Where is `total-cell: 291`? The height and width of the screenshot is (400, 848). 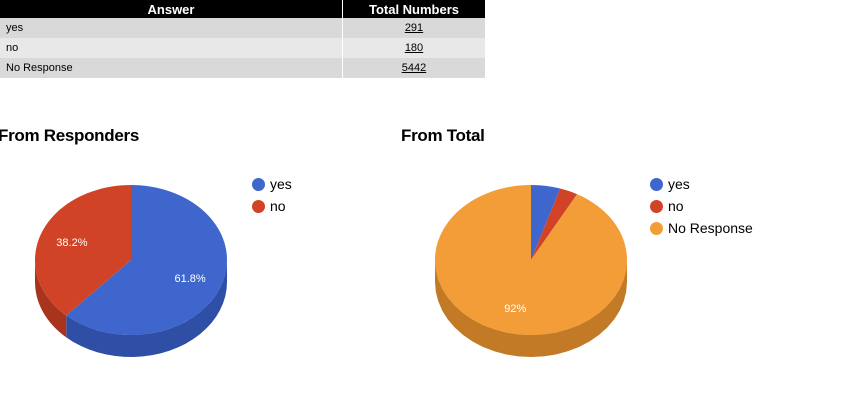 total-cell: 291 is located at coordinates (413, 28).